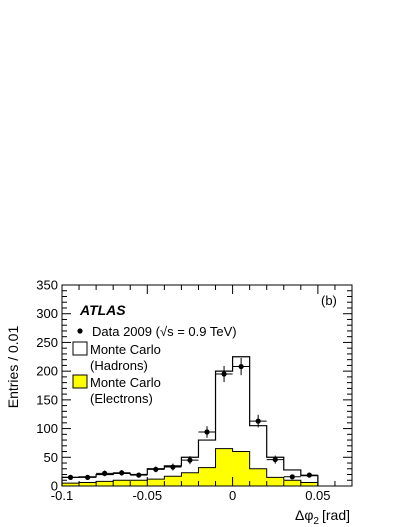  Describe the element at coordinates (13, 367) in the screenshot. I see `y-axis-title: Entries / 0.01` at that location.